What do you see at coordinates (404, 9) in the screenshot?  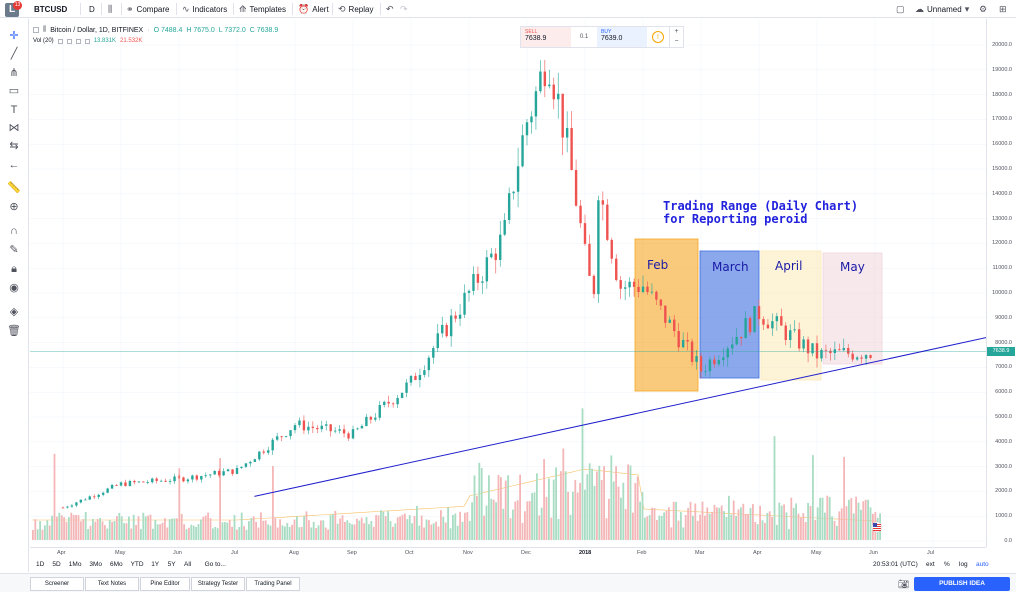 I see `redo-button: ↷` at bounding box center [404, 9].